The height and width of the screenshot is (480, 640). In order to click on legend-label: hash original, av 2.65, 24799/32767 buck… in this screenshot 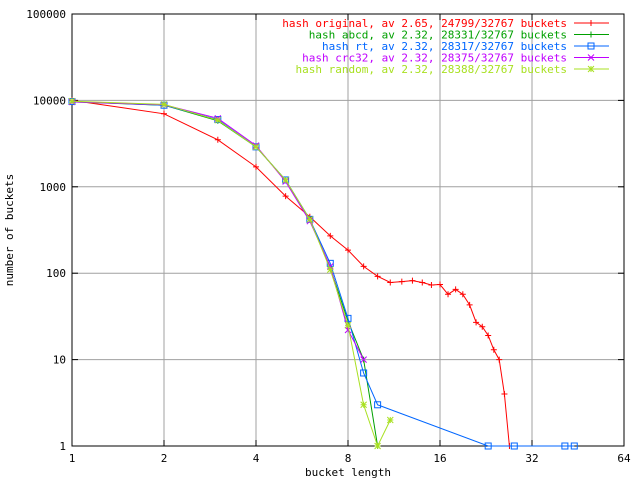, I will do `click(424, 23)`.